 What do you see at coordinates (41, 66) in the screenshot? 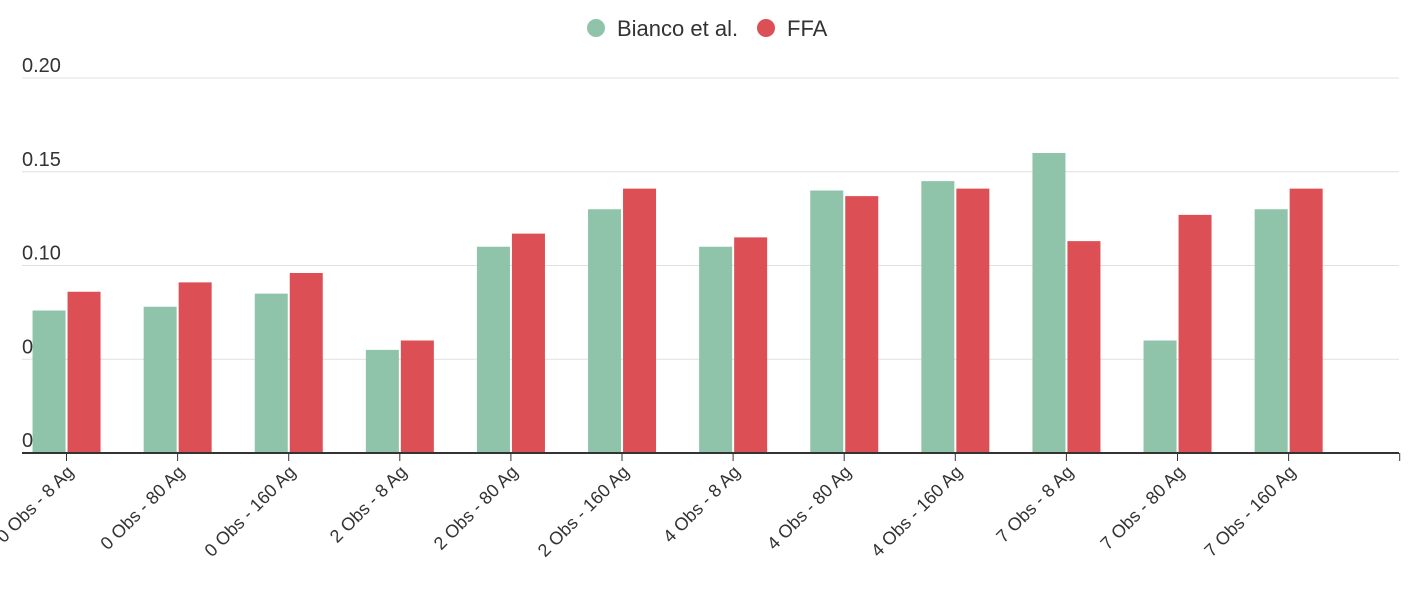
I see `y-tick-label: 0.20` at bounding box center [41, 66].